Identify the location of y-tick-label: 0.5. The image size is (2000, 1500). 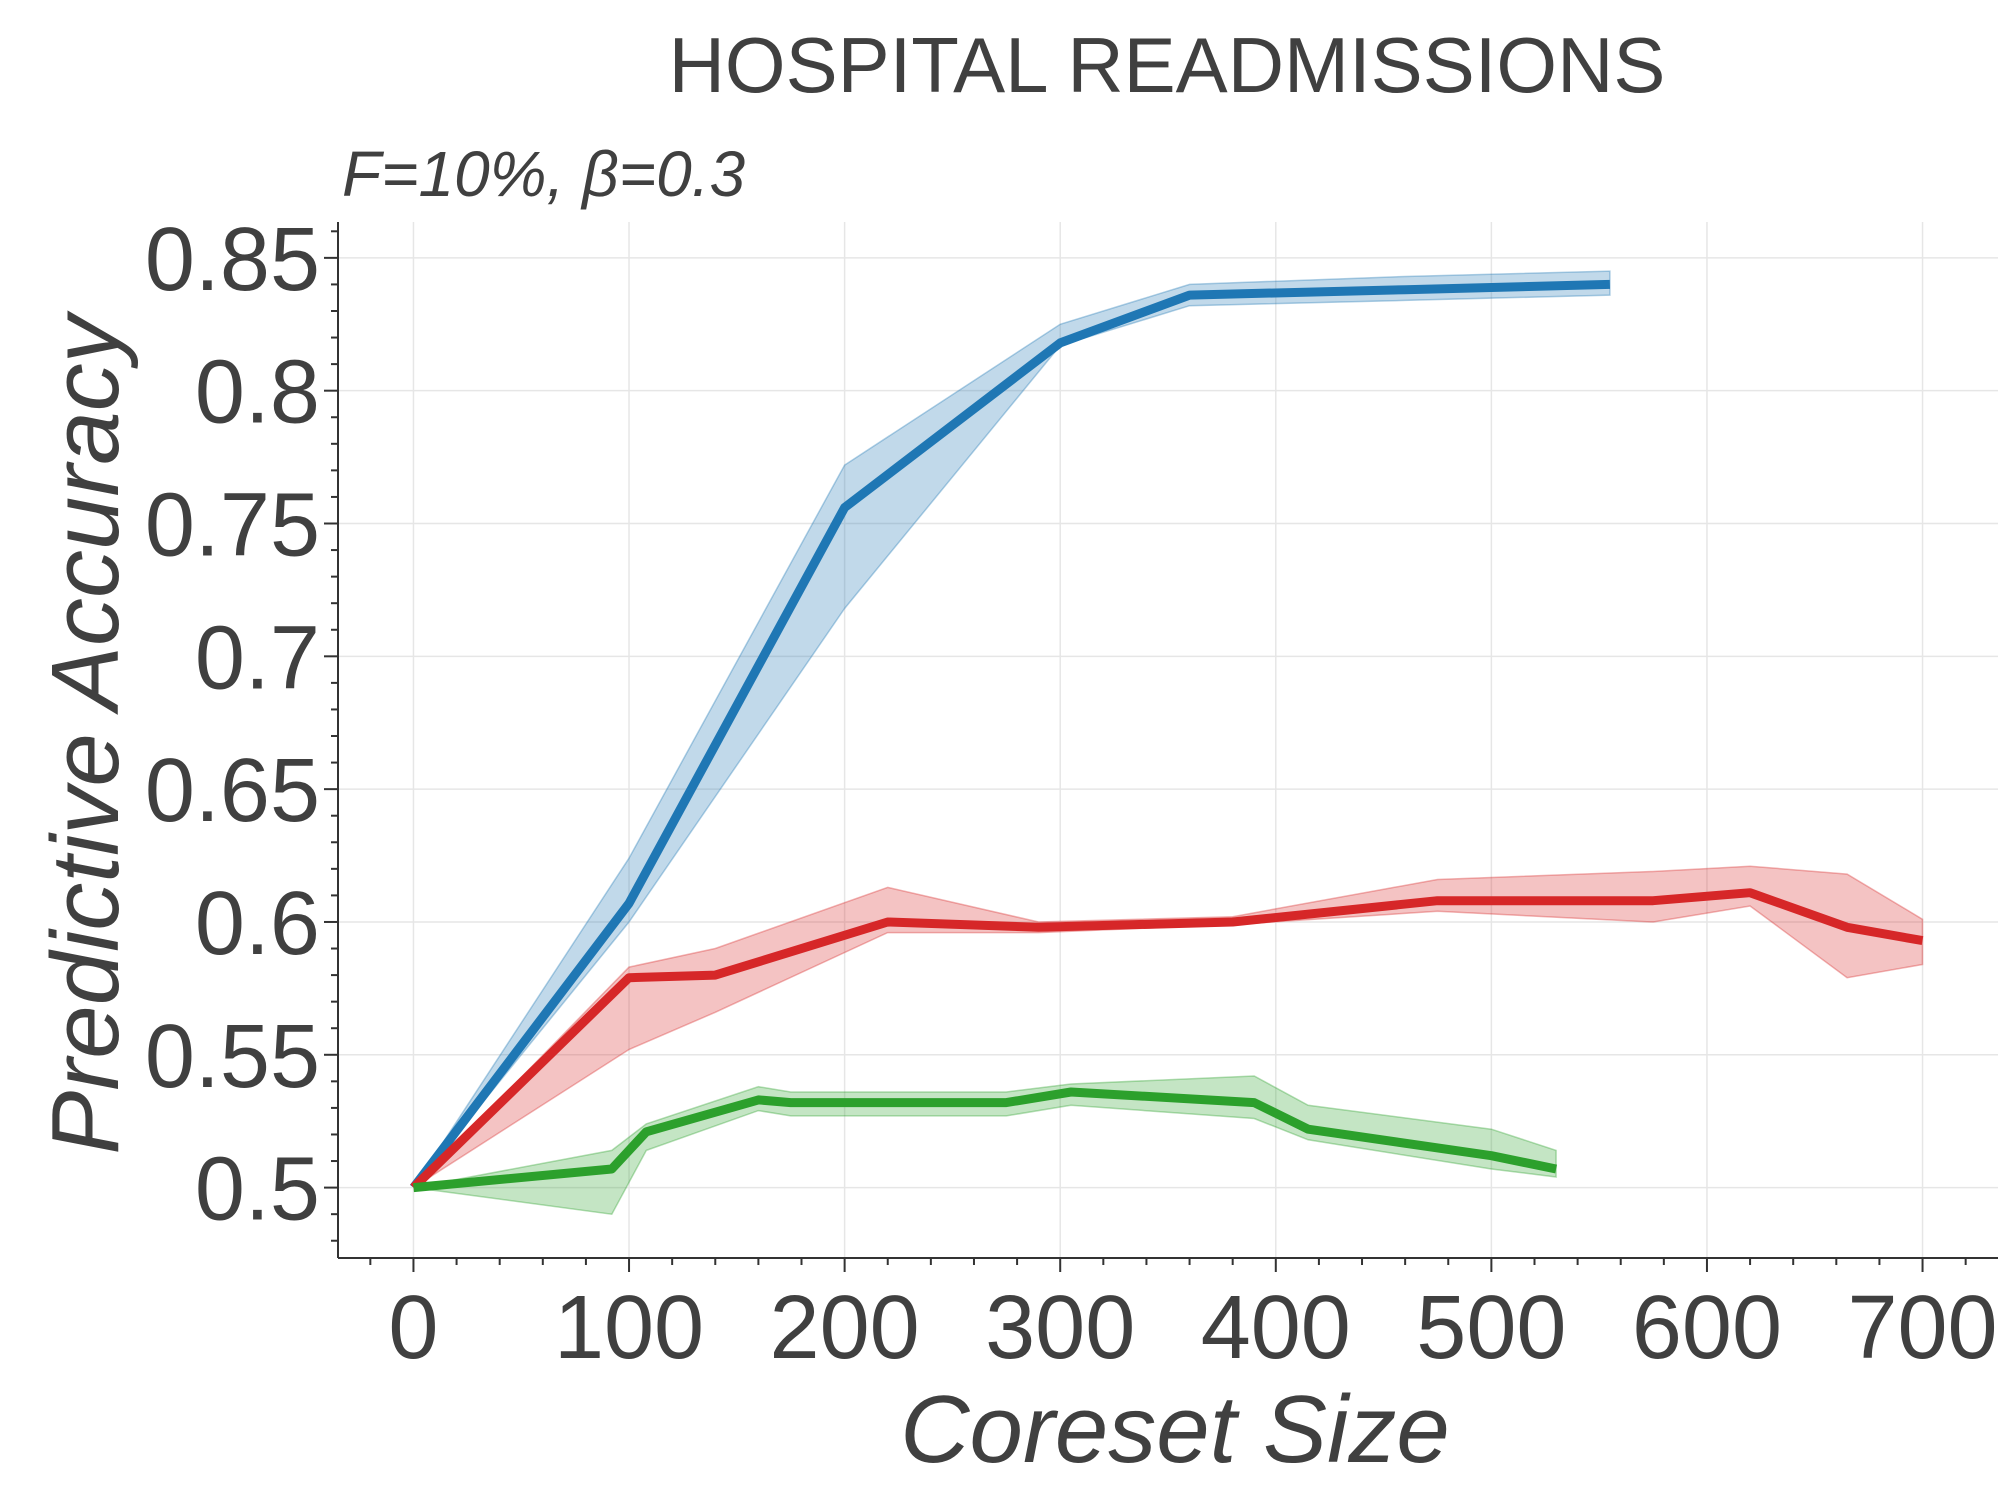
(257, 1190).